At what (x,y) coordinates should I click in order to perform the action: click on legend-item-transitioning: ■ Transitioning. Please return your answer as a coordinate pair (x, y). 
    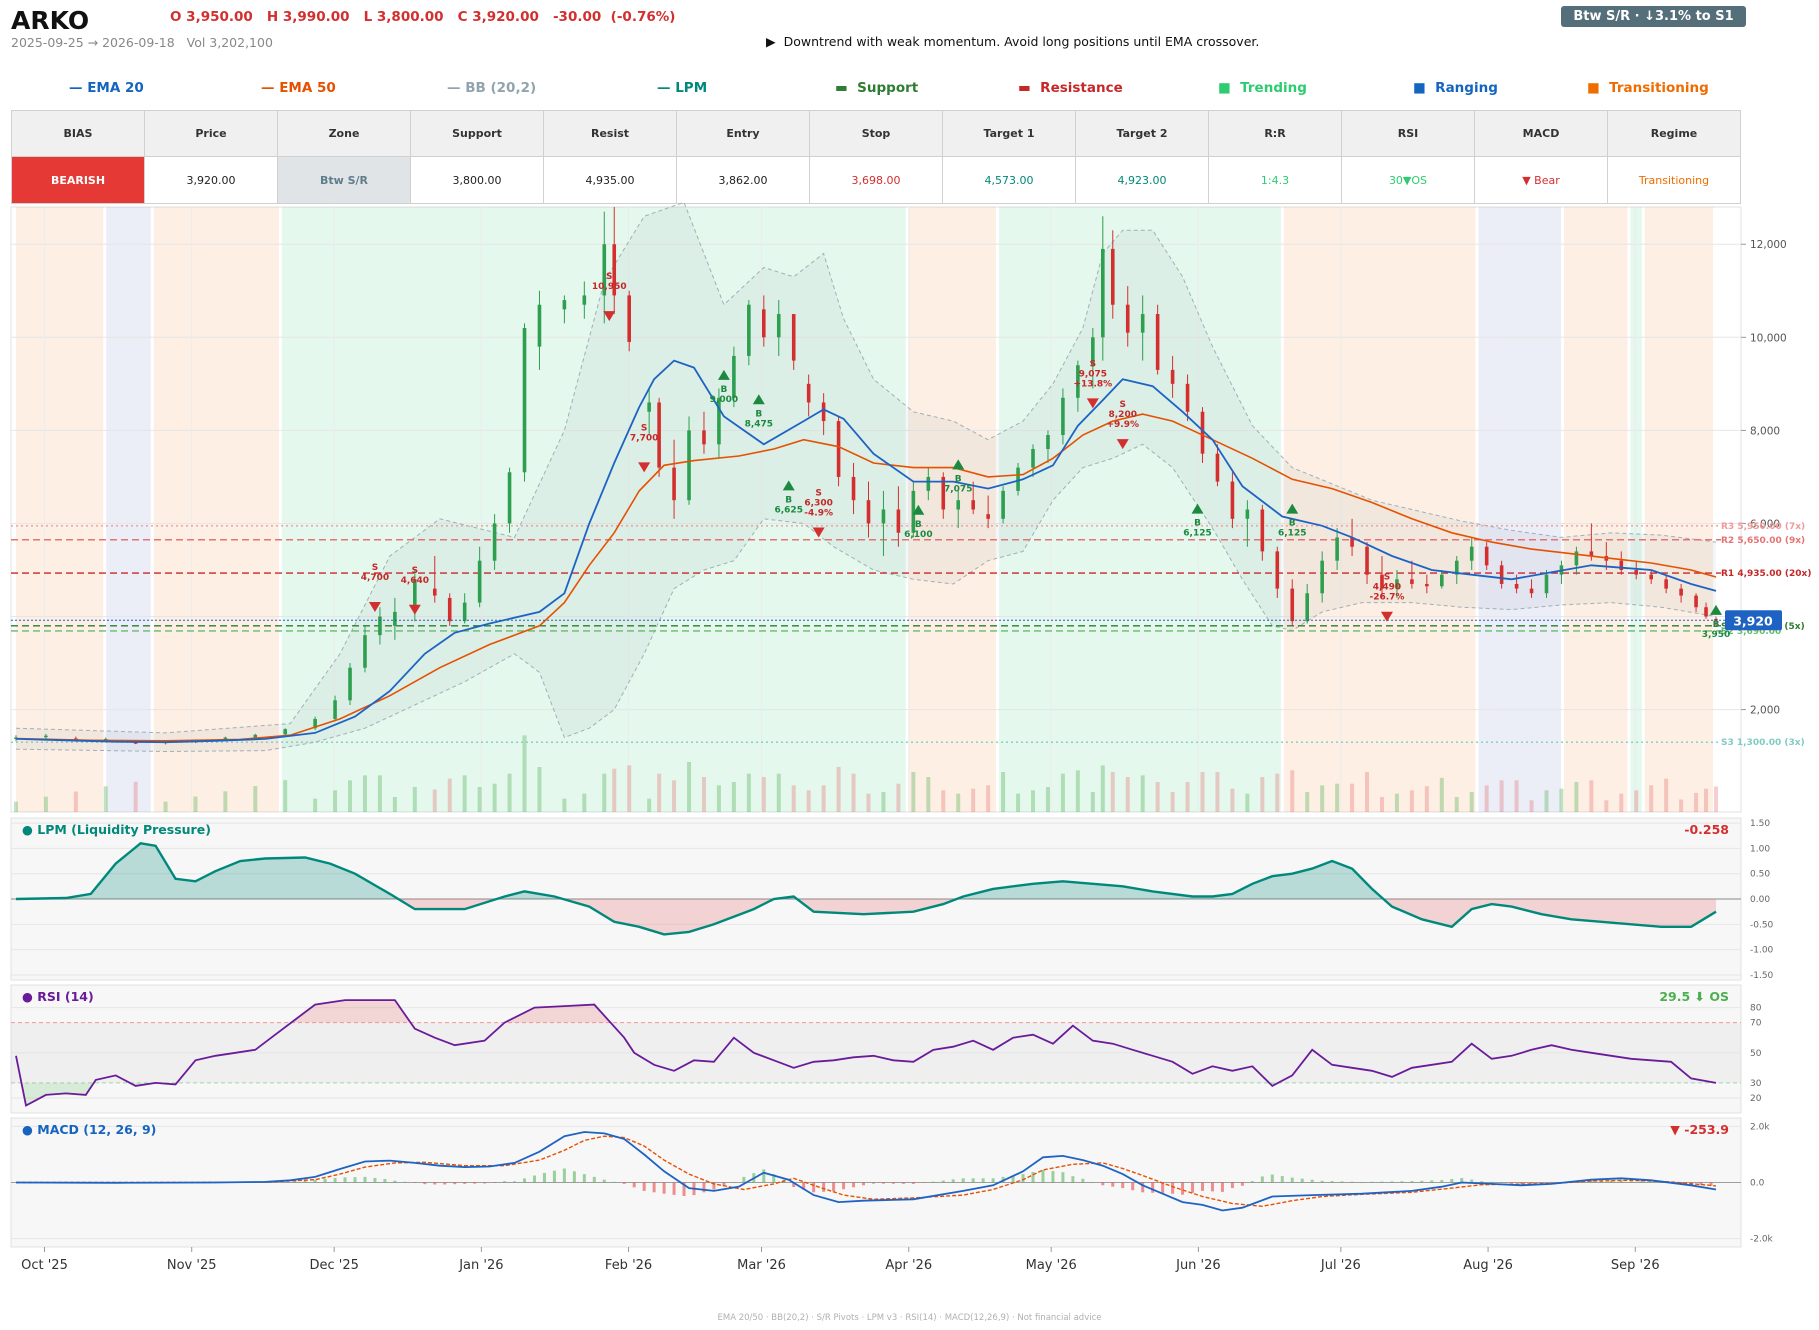
    Looking at the image, I should click on (1648, 88).